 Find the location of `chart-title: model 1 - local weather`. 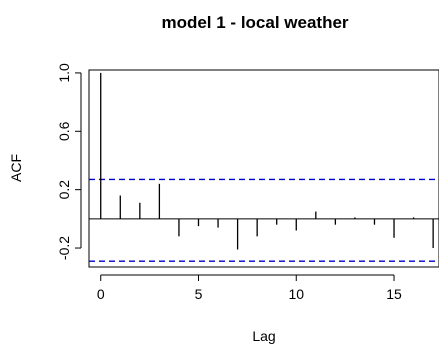

chart-title: model 1 - local weather is located at coordinates (254, 22).